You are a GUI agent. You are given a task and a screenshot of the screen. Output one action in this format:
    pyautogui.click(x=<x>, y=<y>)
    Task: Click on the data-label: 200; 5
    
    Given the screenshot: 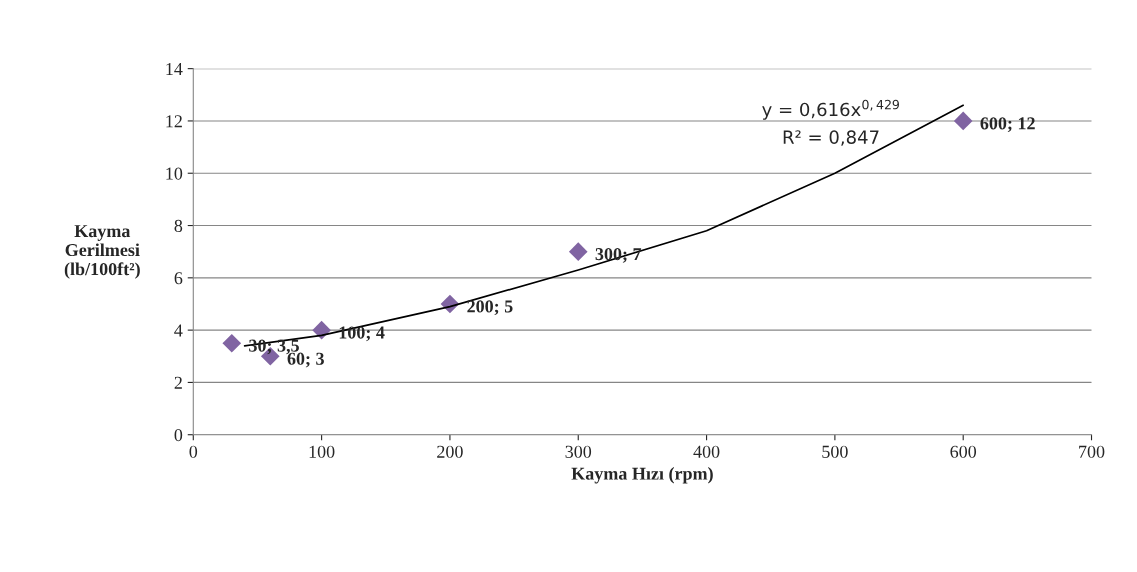 What is the action you would take?
    pyautogui.click(x=490, y=308)
    